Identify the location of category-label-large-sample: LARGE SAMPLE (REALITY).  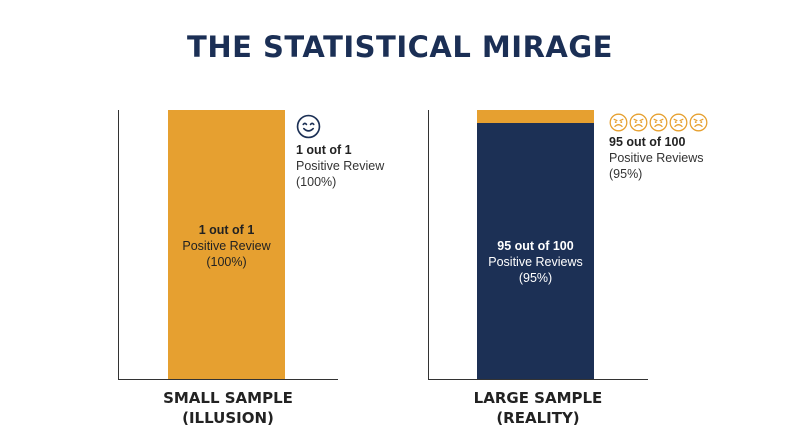
(538, 408).